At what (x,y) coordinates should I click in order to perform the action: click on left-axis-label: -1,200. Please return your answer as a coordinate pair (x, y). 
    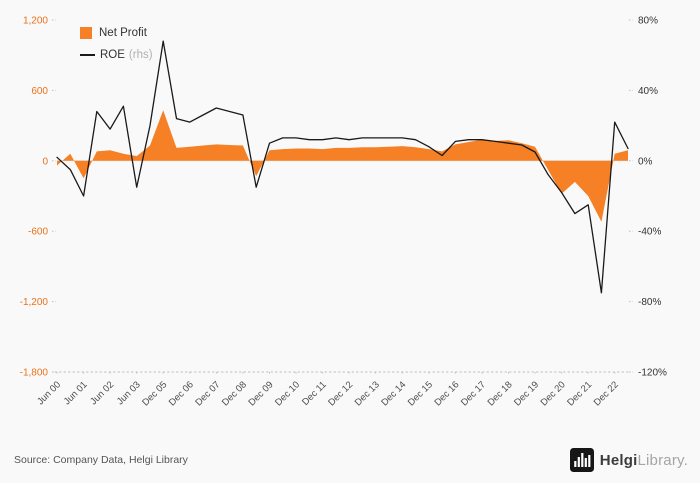
    Looking at the image, I should click on (34, 302).